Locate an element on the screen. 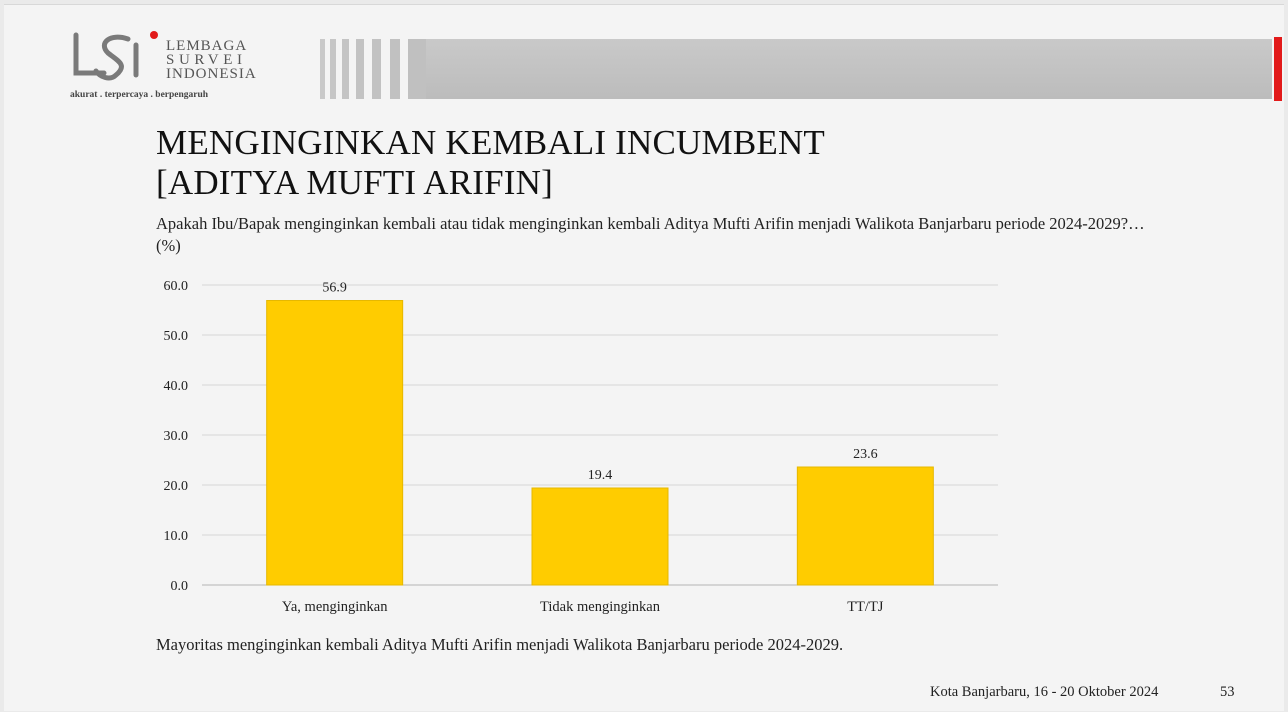 This screenshot has width=1288, height=712. title-line-2: [ADITYA MUFTI ARIFIN] is located at coordinates (354, 182).